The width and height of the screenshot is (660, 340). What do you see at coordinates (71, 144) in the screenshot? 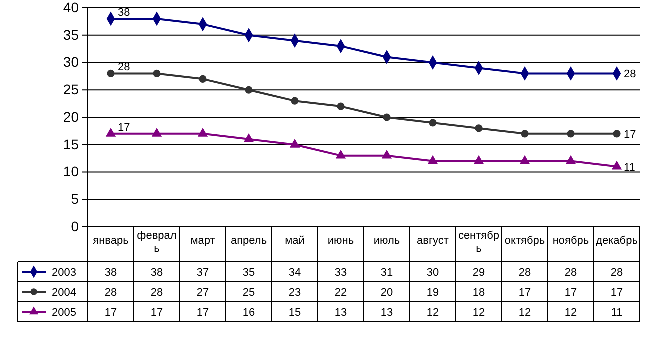
I see `y-tick-label: 15` at bounding box center [71, 144].